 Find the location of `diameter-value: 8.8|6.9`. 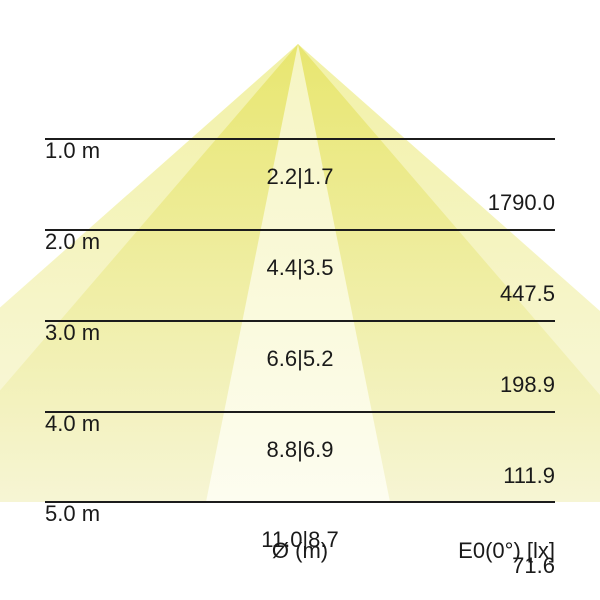

diameter-value: 8.8|6.9 is located at coordinates (300, 449).